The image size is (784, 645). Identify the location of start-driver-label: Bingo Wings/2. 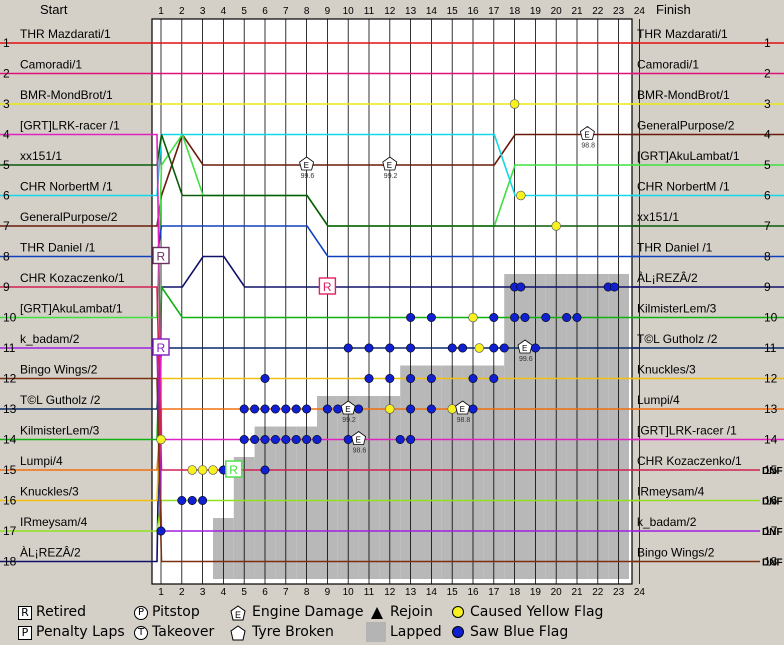
(59, 370).